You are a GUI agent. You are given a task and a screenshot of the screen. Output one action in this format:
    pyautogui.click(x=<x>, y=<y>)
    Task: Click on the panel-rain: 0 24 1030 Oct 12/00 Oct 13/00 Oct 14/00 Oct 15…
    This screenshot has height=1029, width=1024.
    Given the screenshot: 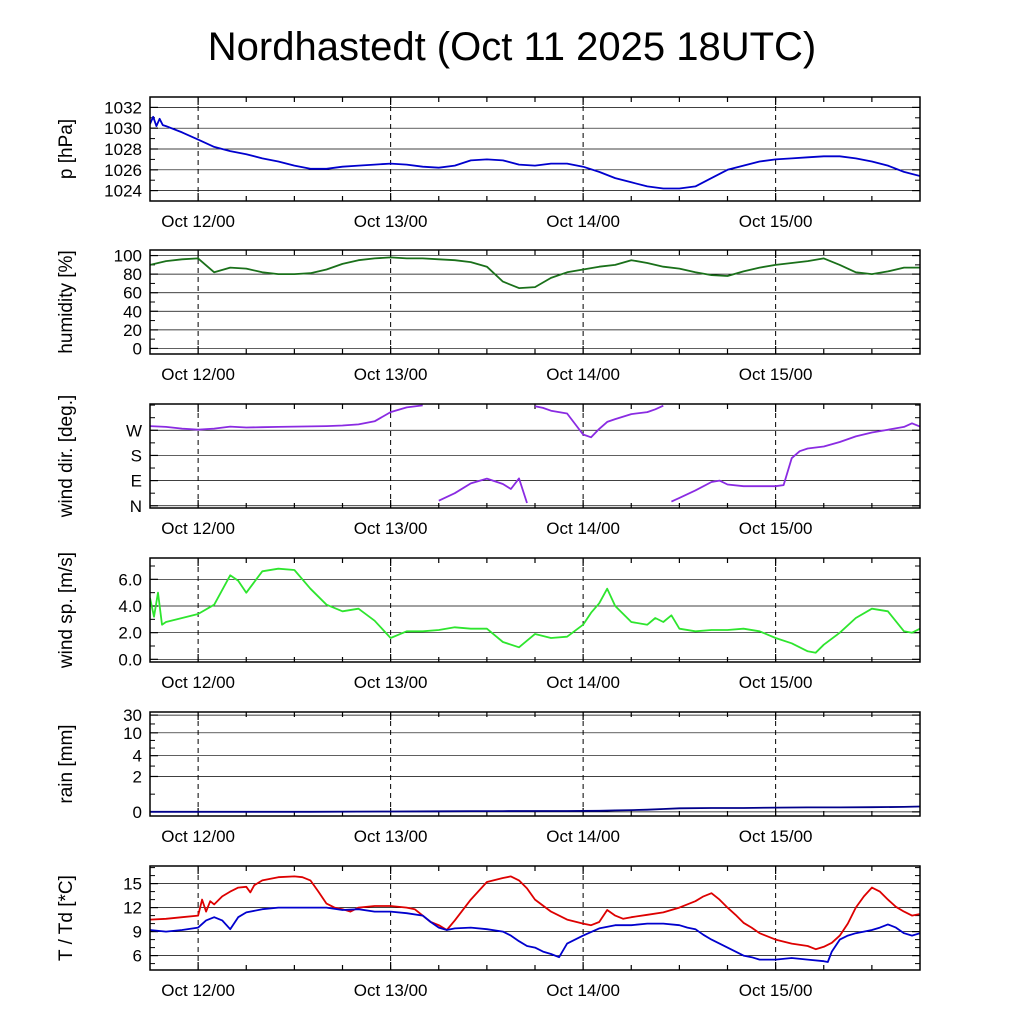 What is the action you would take?
    pyautogui.click(x=488, y=776)
    